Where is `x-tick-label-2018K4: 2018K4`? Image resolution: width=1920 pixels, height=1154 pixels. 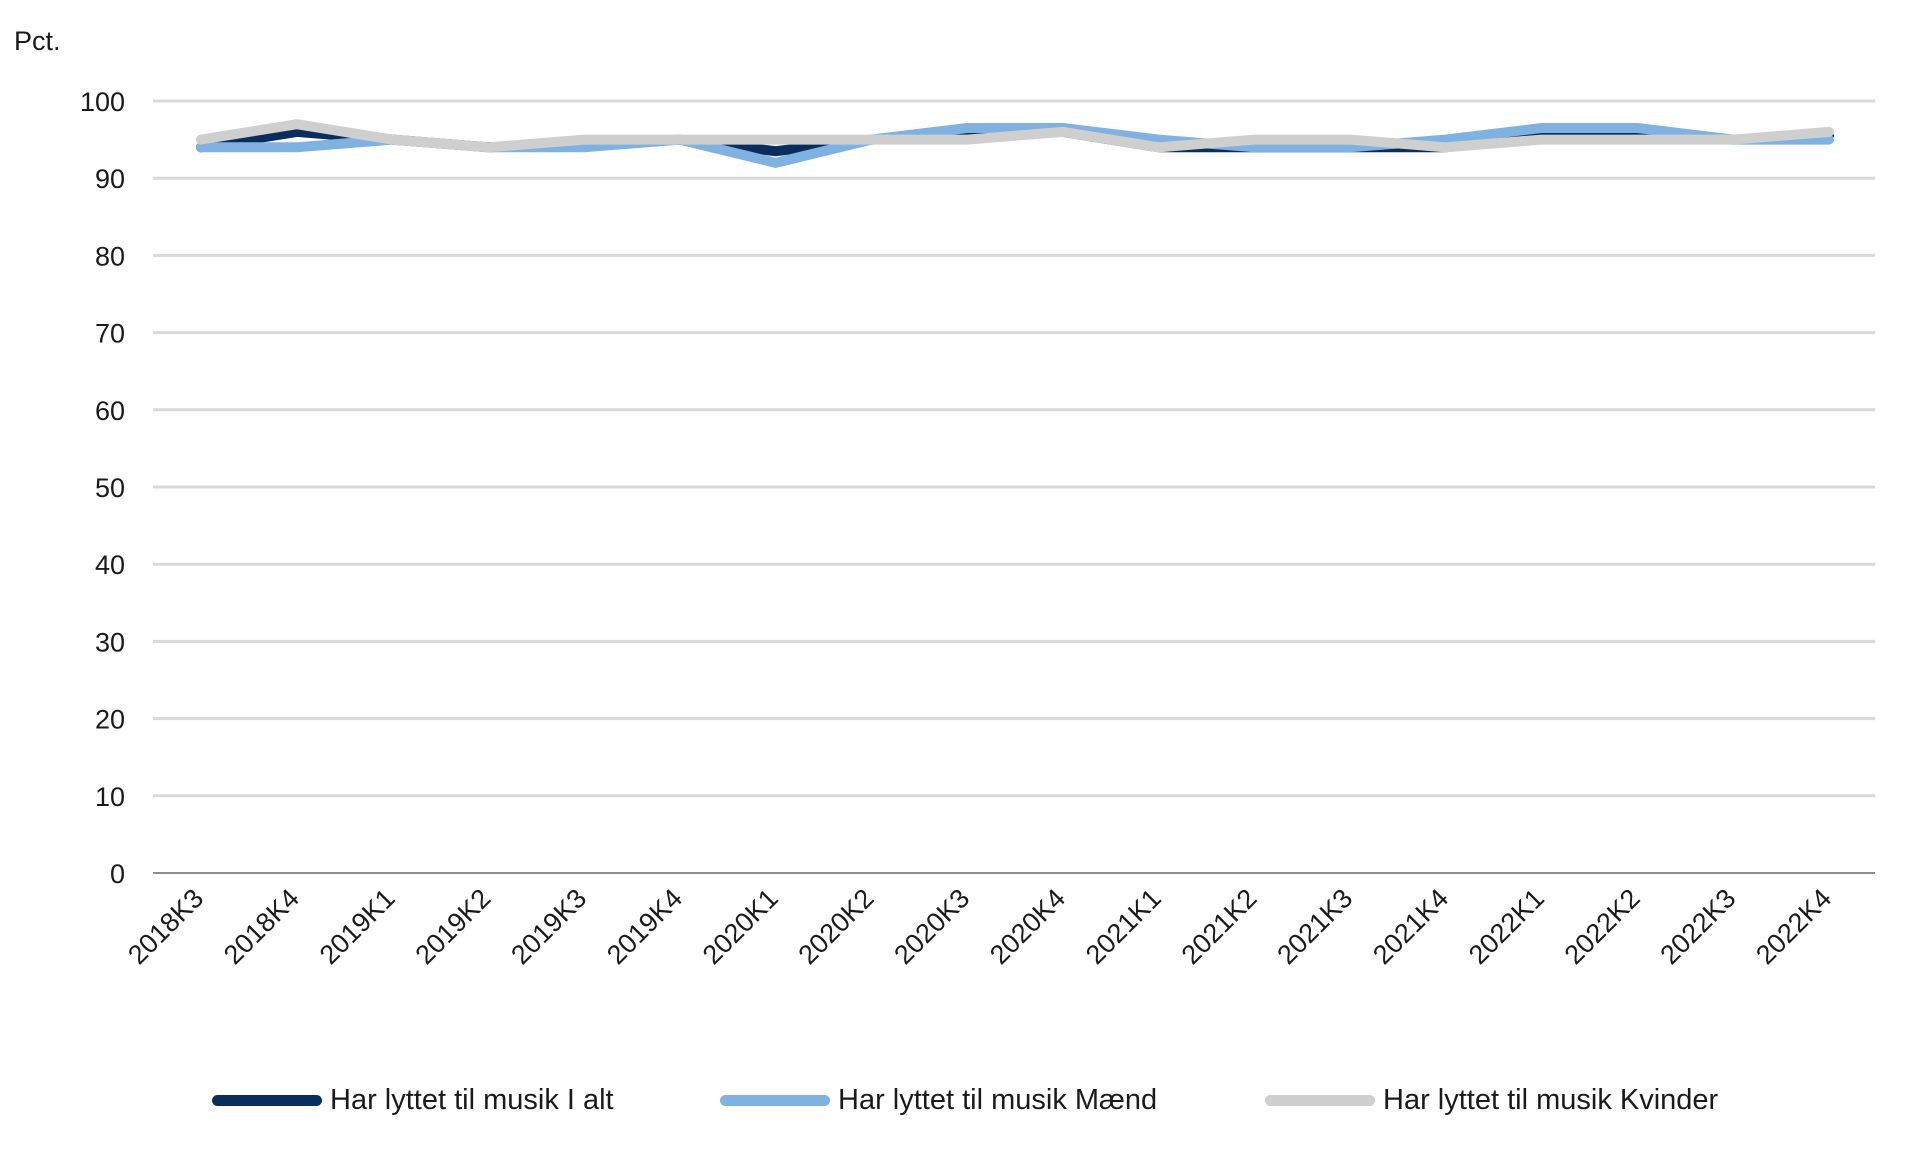
x-tick-label-2018K4: 2018K4 is located at coordinates (261, 926).